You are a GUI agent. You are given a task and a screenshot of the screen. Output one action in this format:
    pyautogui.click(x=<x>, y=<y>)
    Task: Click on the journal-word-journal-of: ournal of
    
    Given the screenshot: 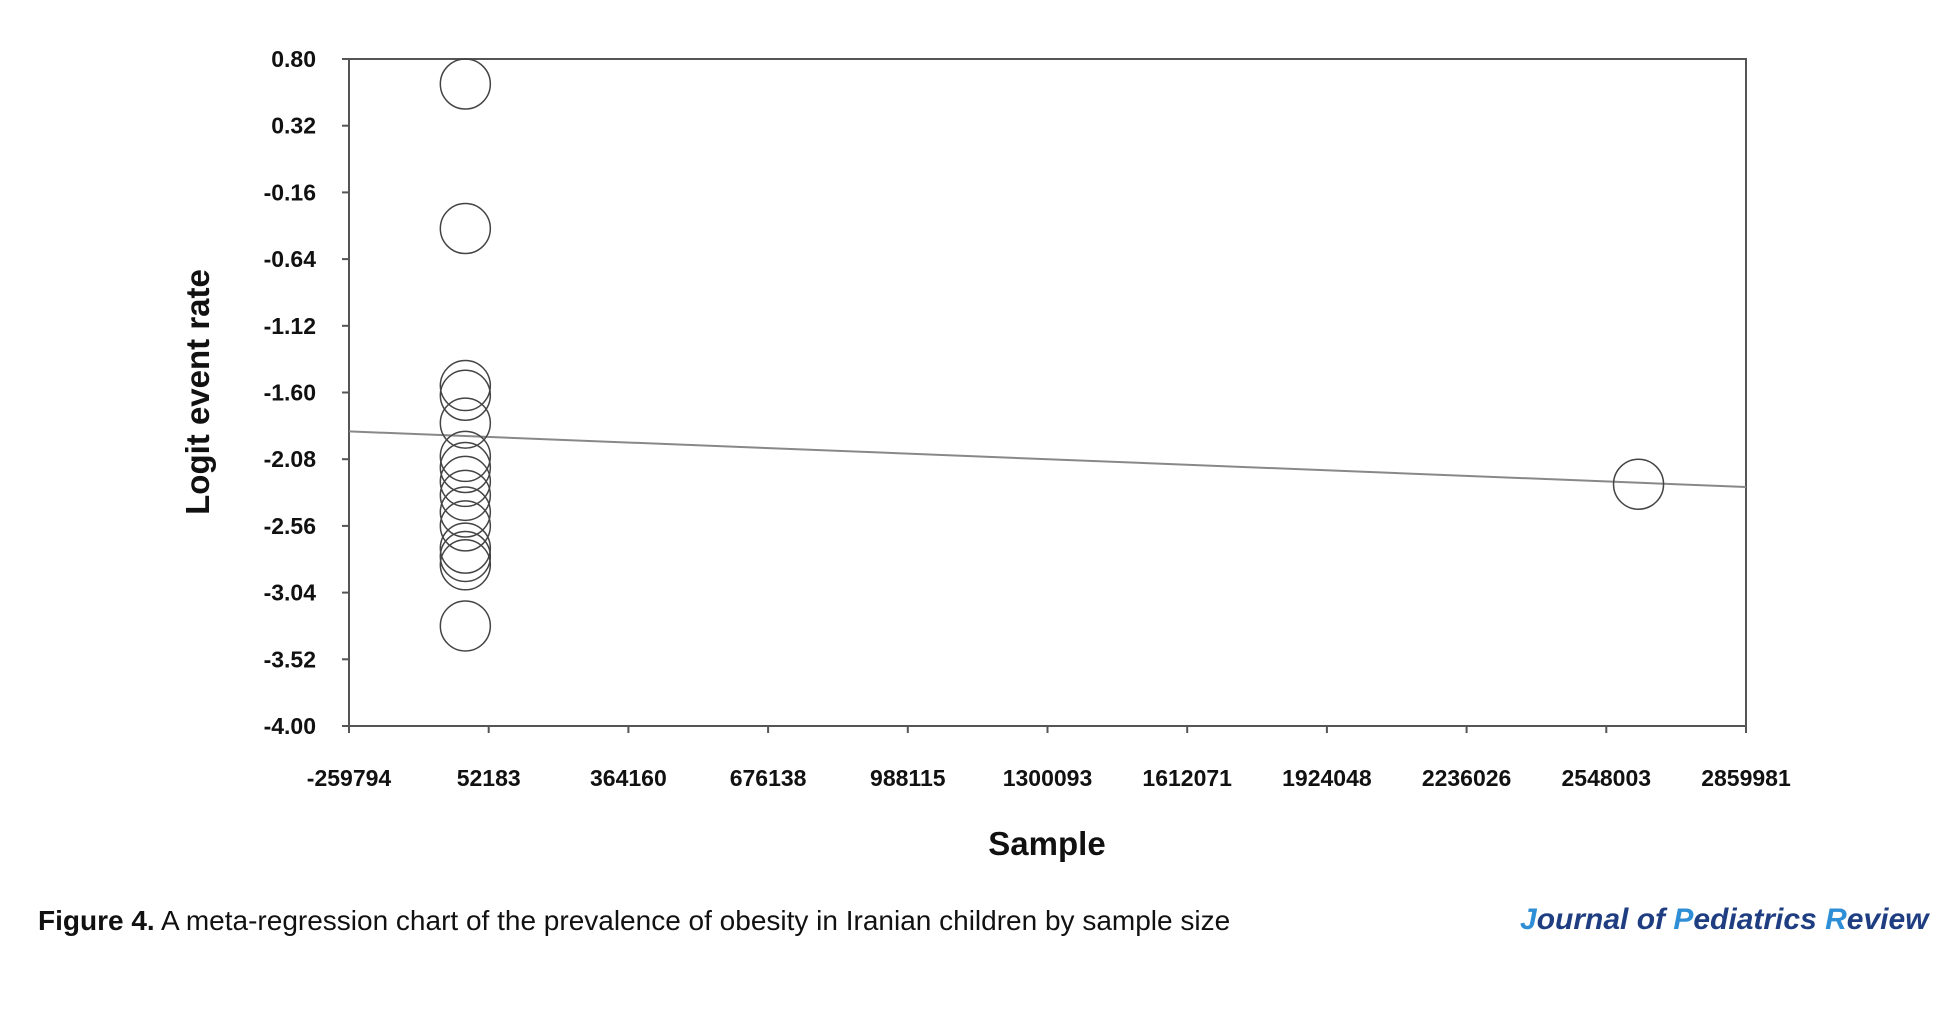 What is the action you would take?
    pyautogui.click(x=1605, y=919)
    